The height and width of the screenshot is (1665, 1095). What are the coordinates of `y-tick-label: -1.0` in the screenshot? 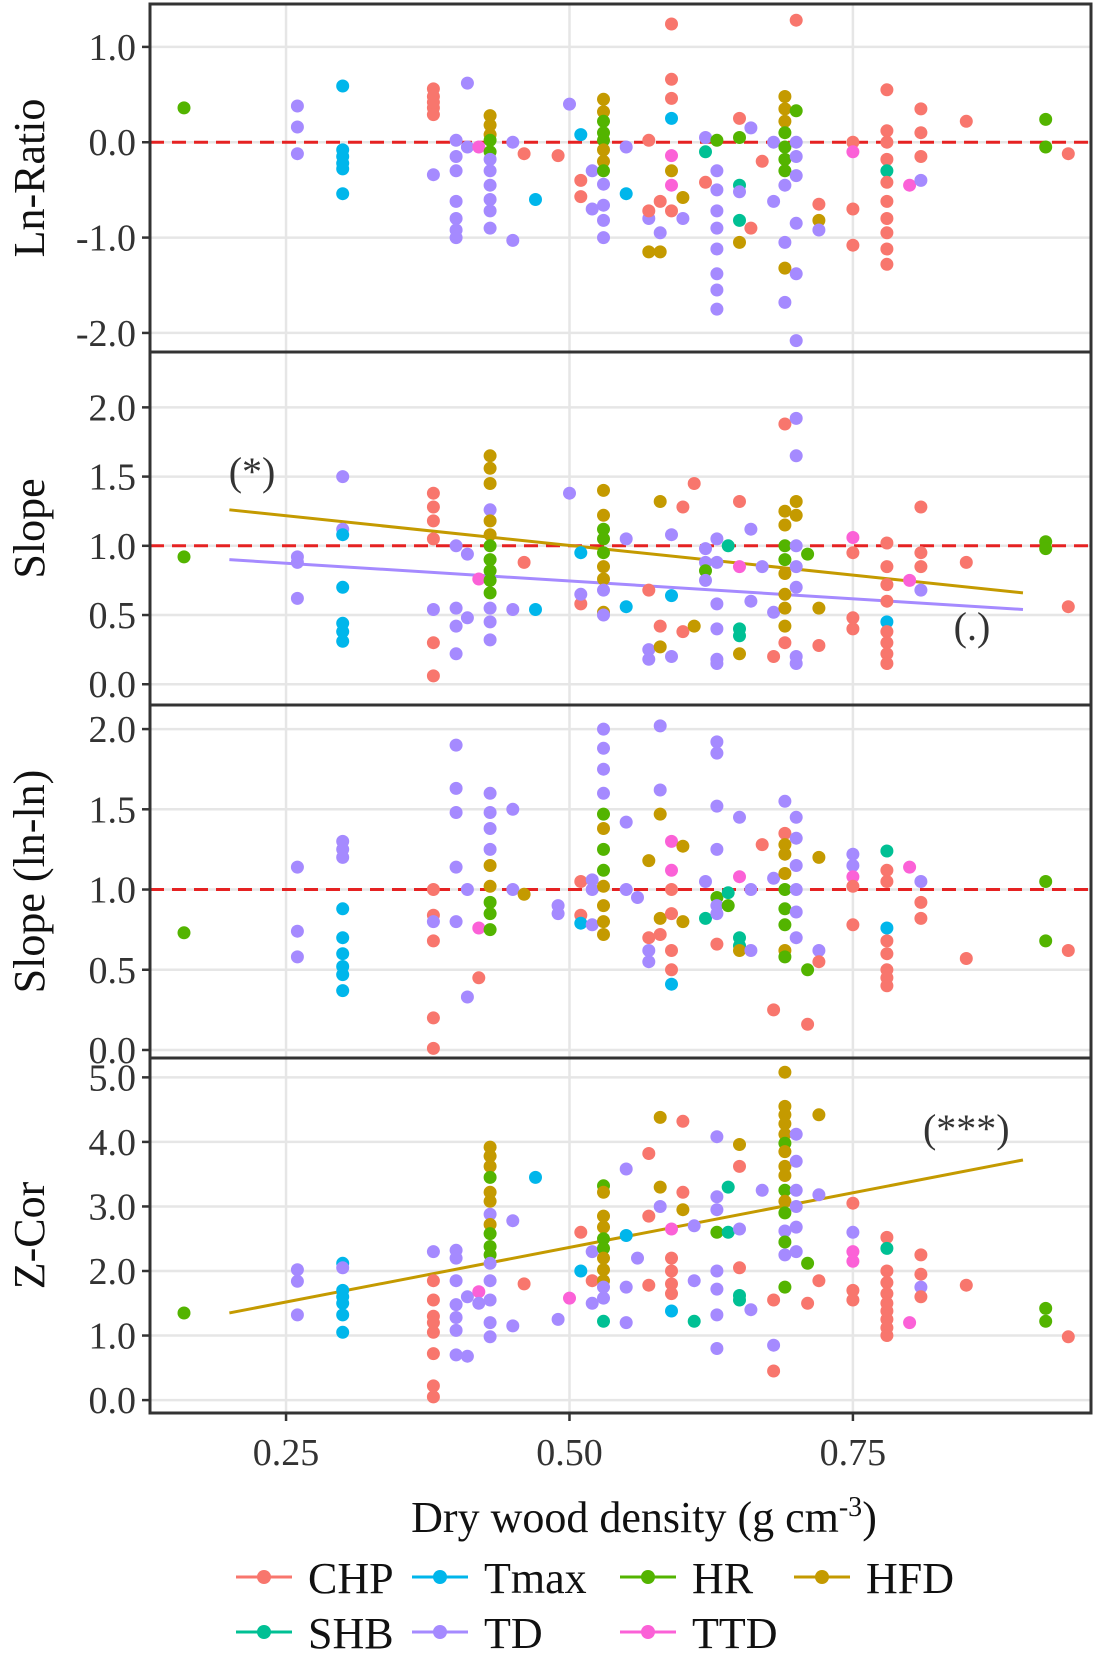 It's located at (106, 239).